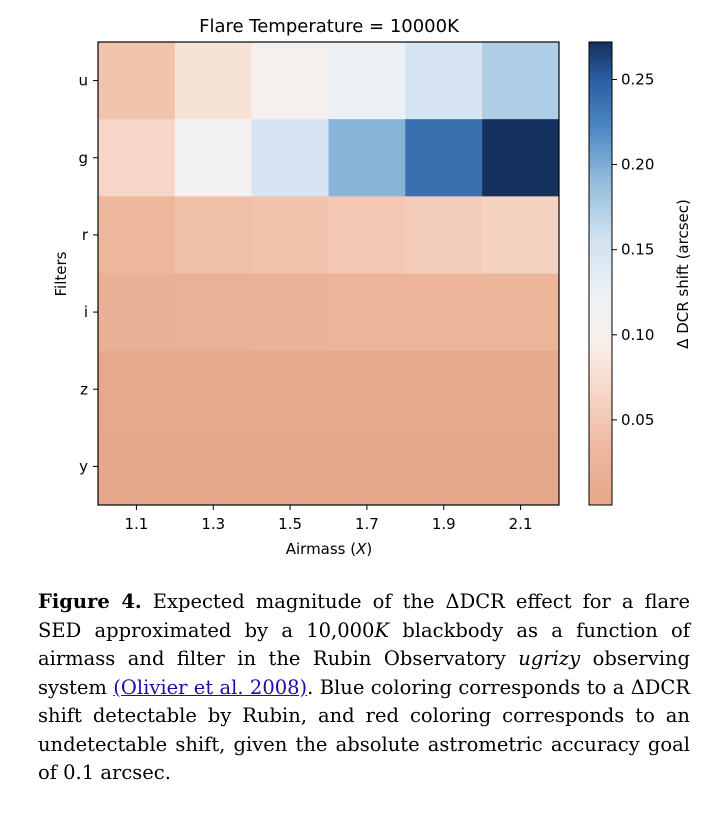 Image resolution: width=728 pixels, height=822 pixels. I want to click on x-axis-label-text: Airmass (X), so click(329, 549).